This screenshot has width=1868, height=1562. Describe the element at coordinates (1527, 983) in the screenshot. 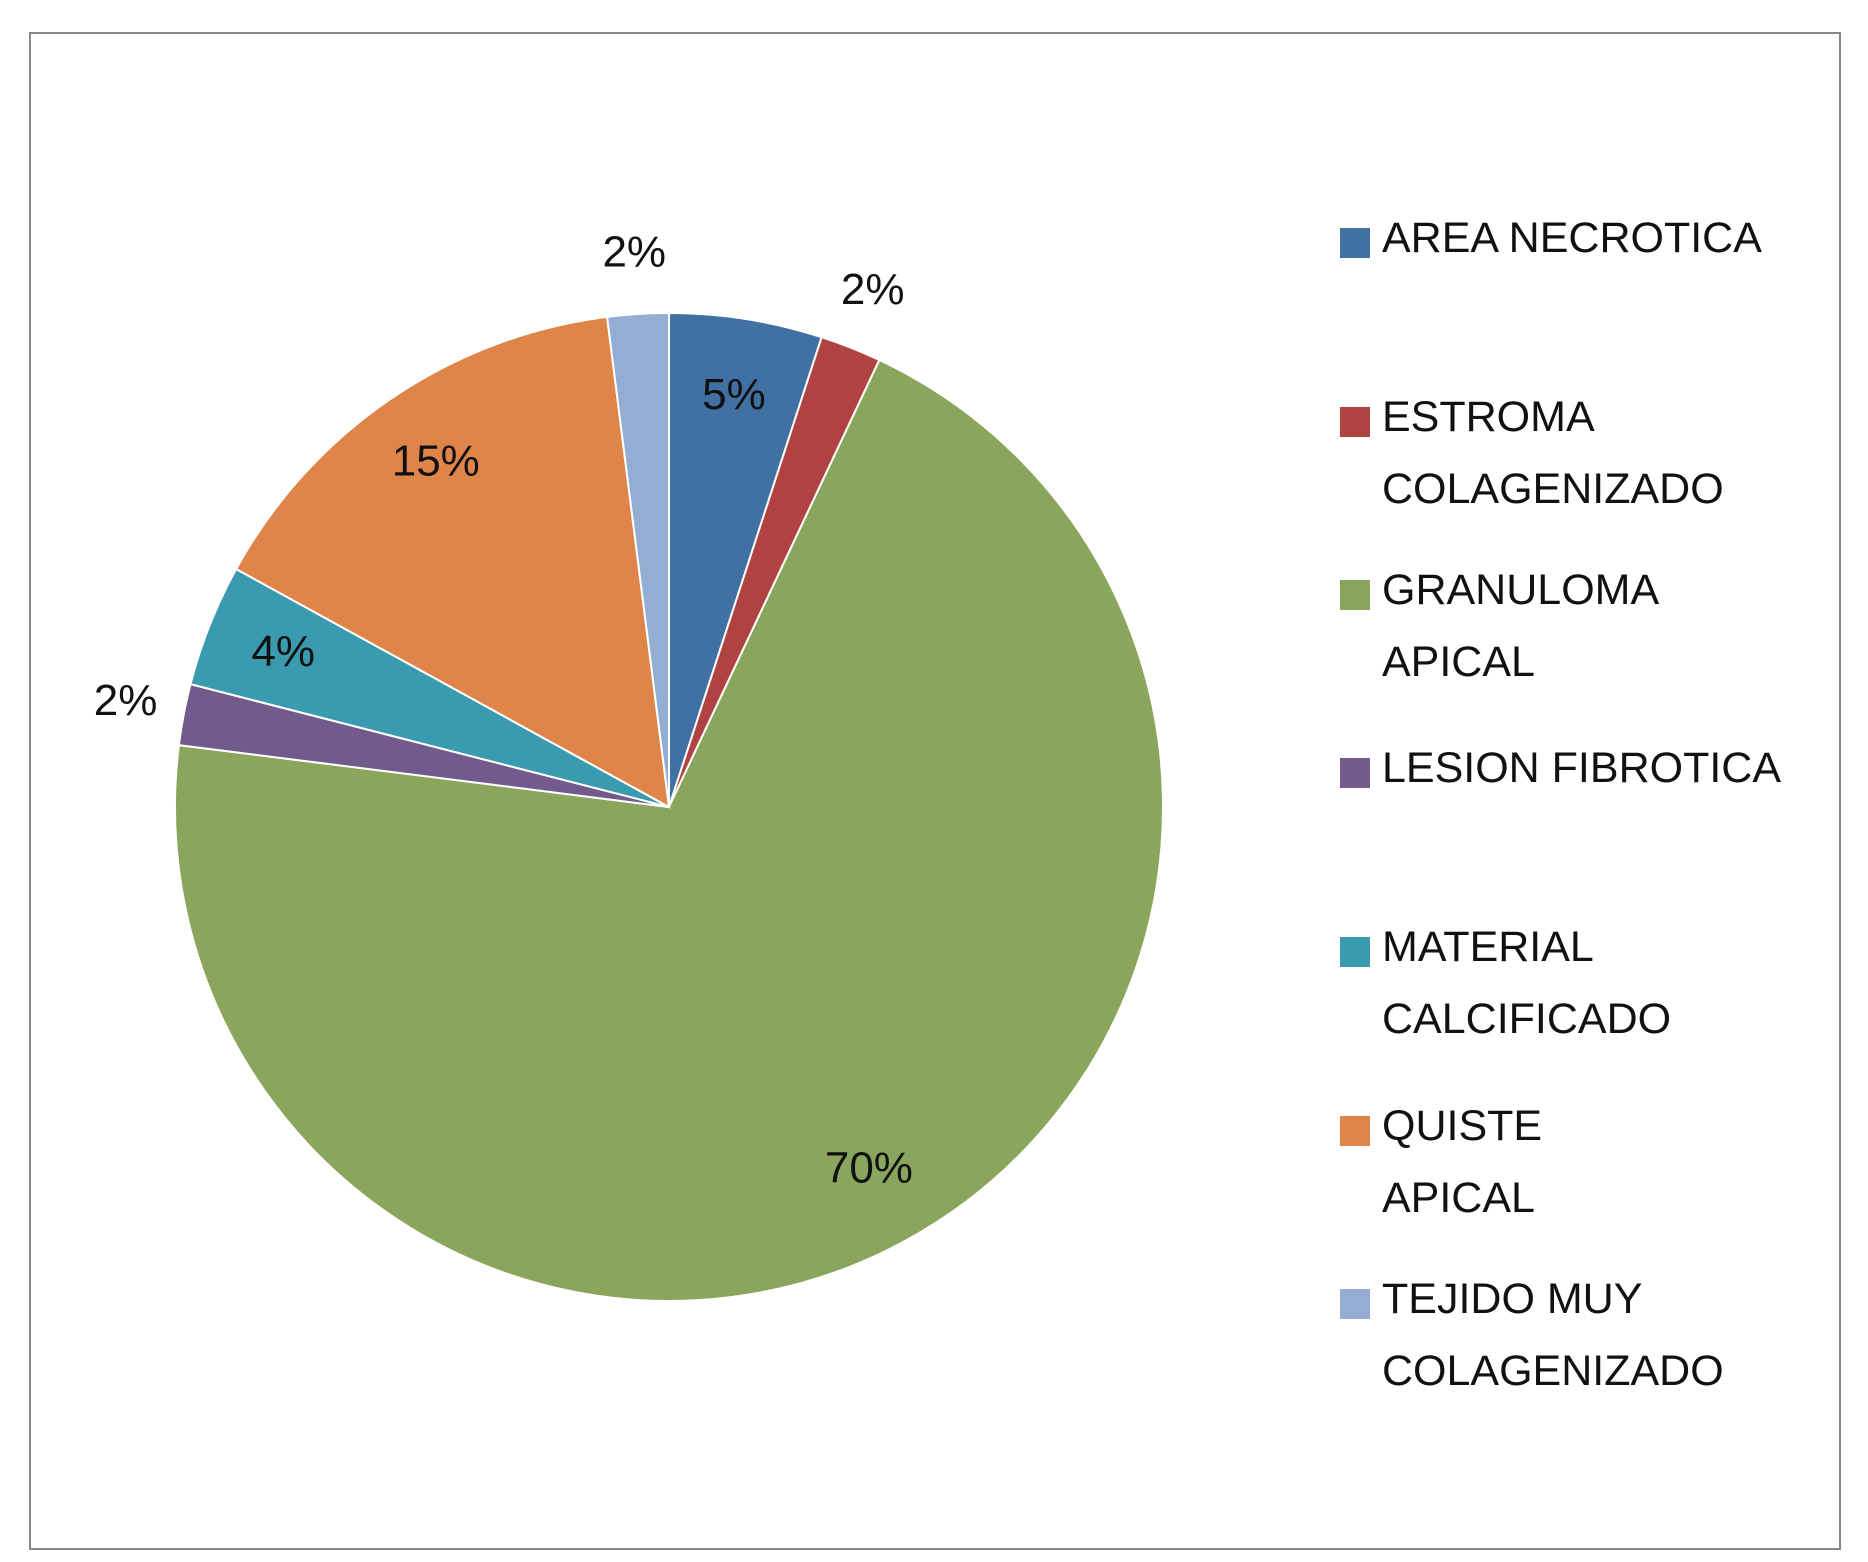

I see `legend-label: MATERIAL CALCIFICADO` at that location.